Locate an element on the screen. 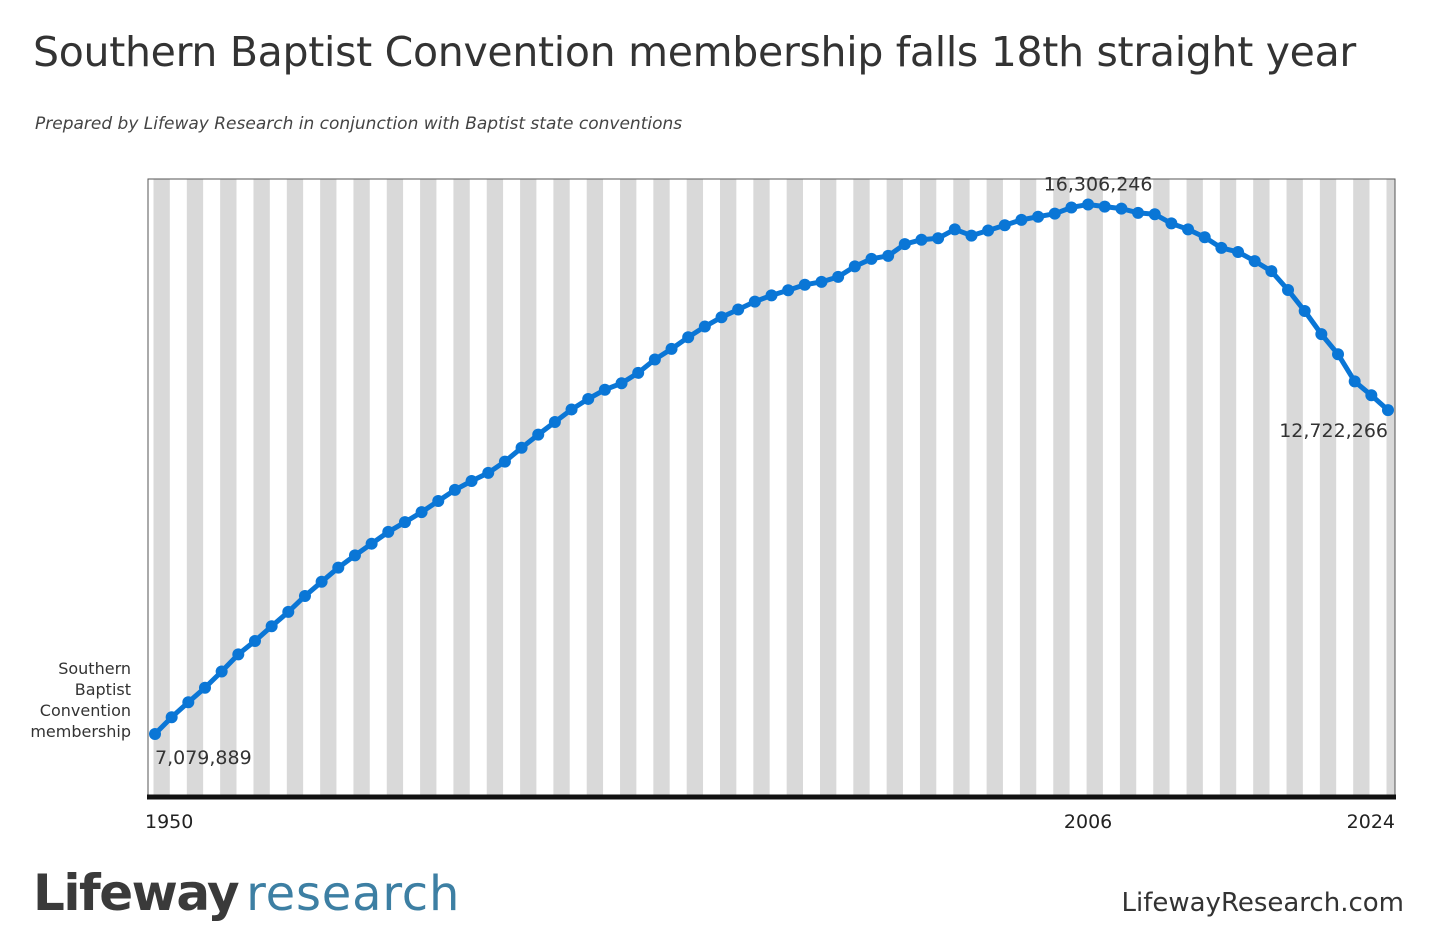 The width and height of the screenshot is (1456, 946). x-tick-label-1950: 1950 is located at coordinates (169, 822).